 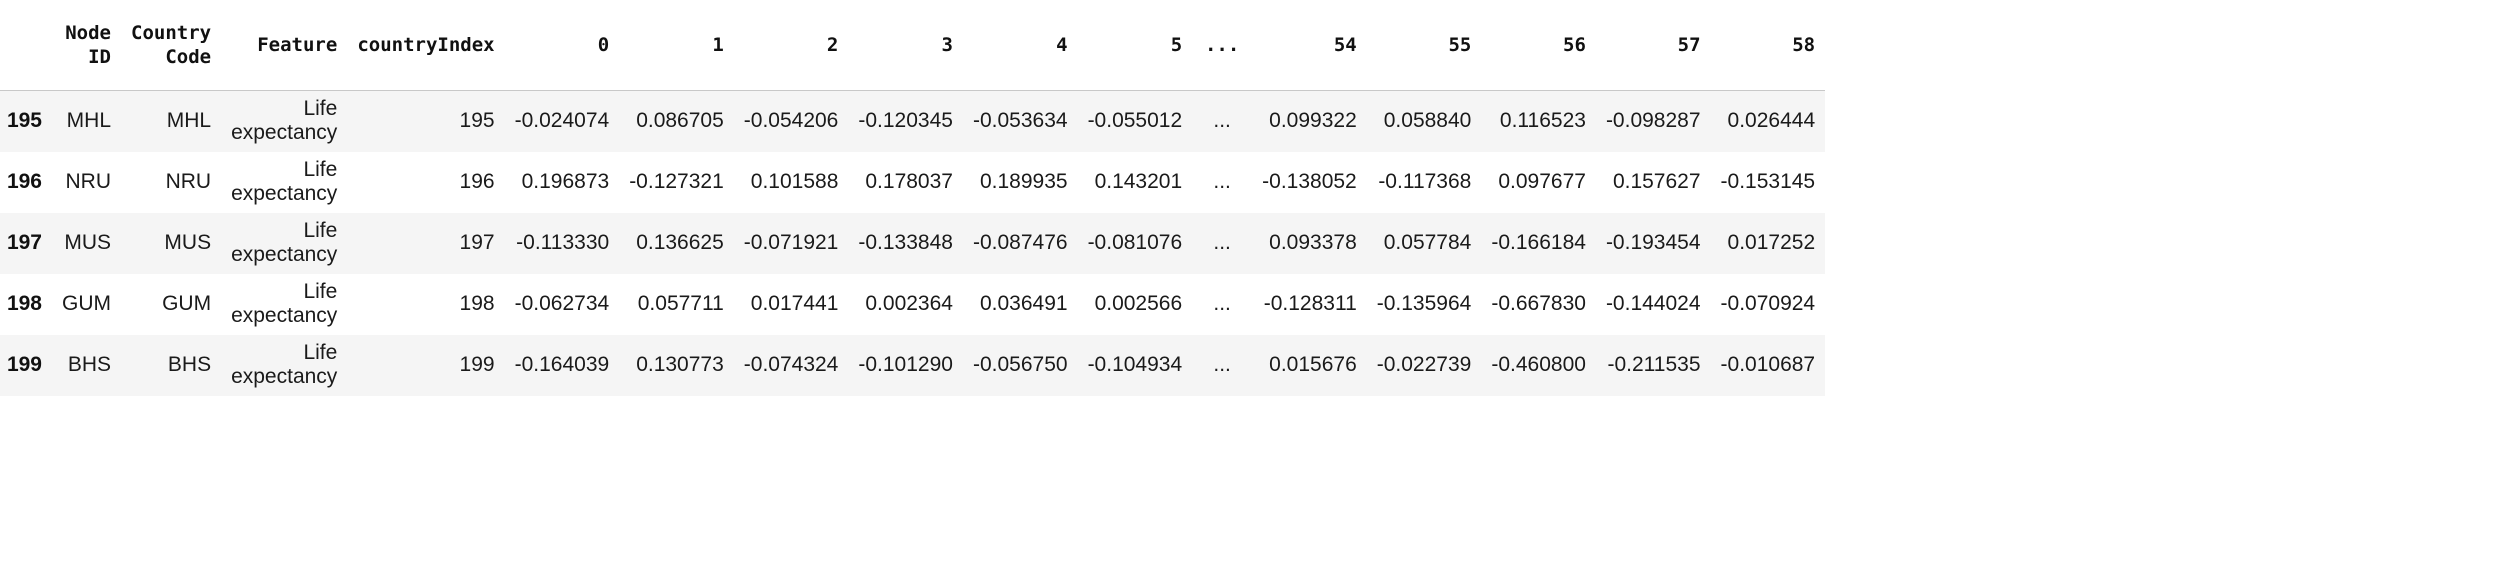 I want to click on cell-node-id: GUM, so click(x=86, y=303).